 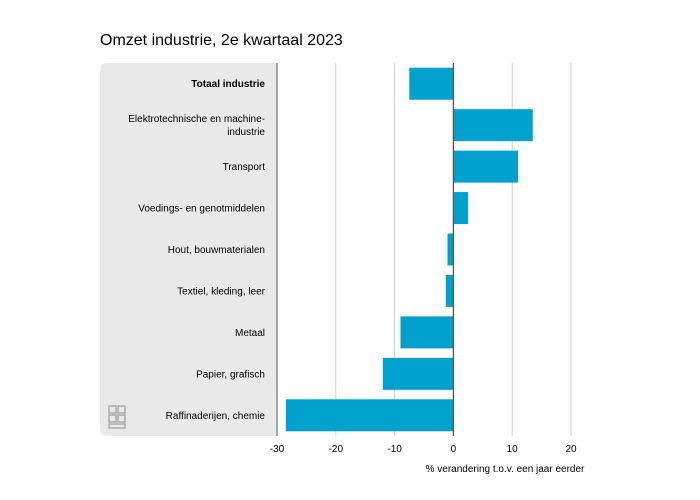 I want to click on category-label: Papier, grafisch, so click(x=230, y=374).